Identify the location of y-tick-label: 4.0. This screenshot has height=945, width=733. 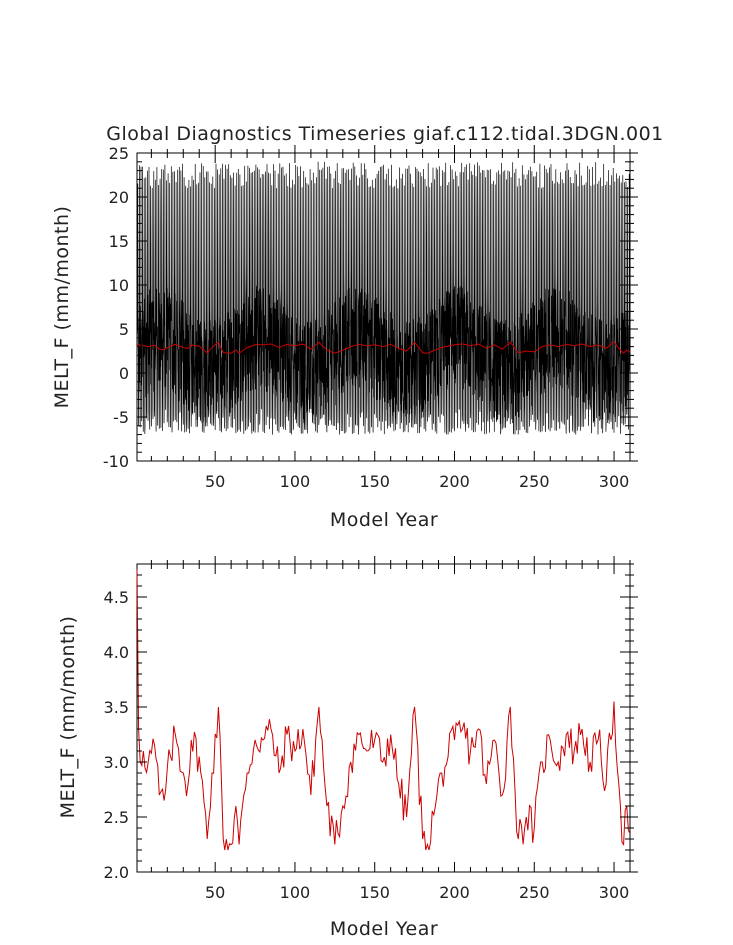
(116, 652).